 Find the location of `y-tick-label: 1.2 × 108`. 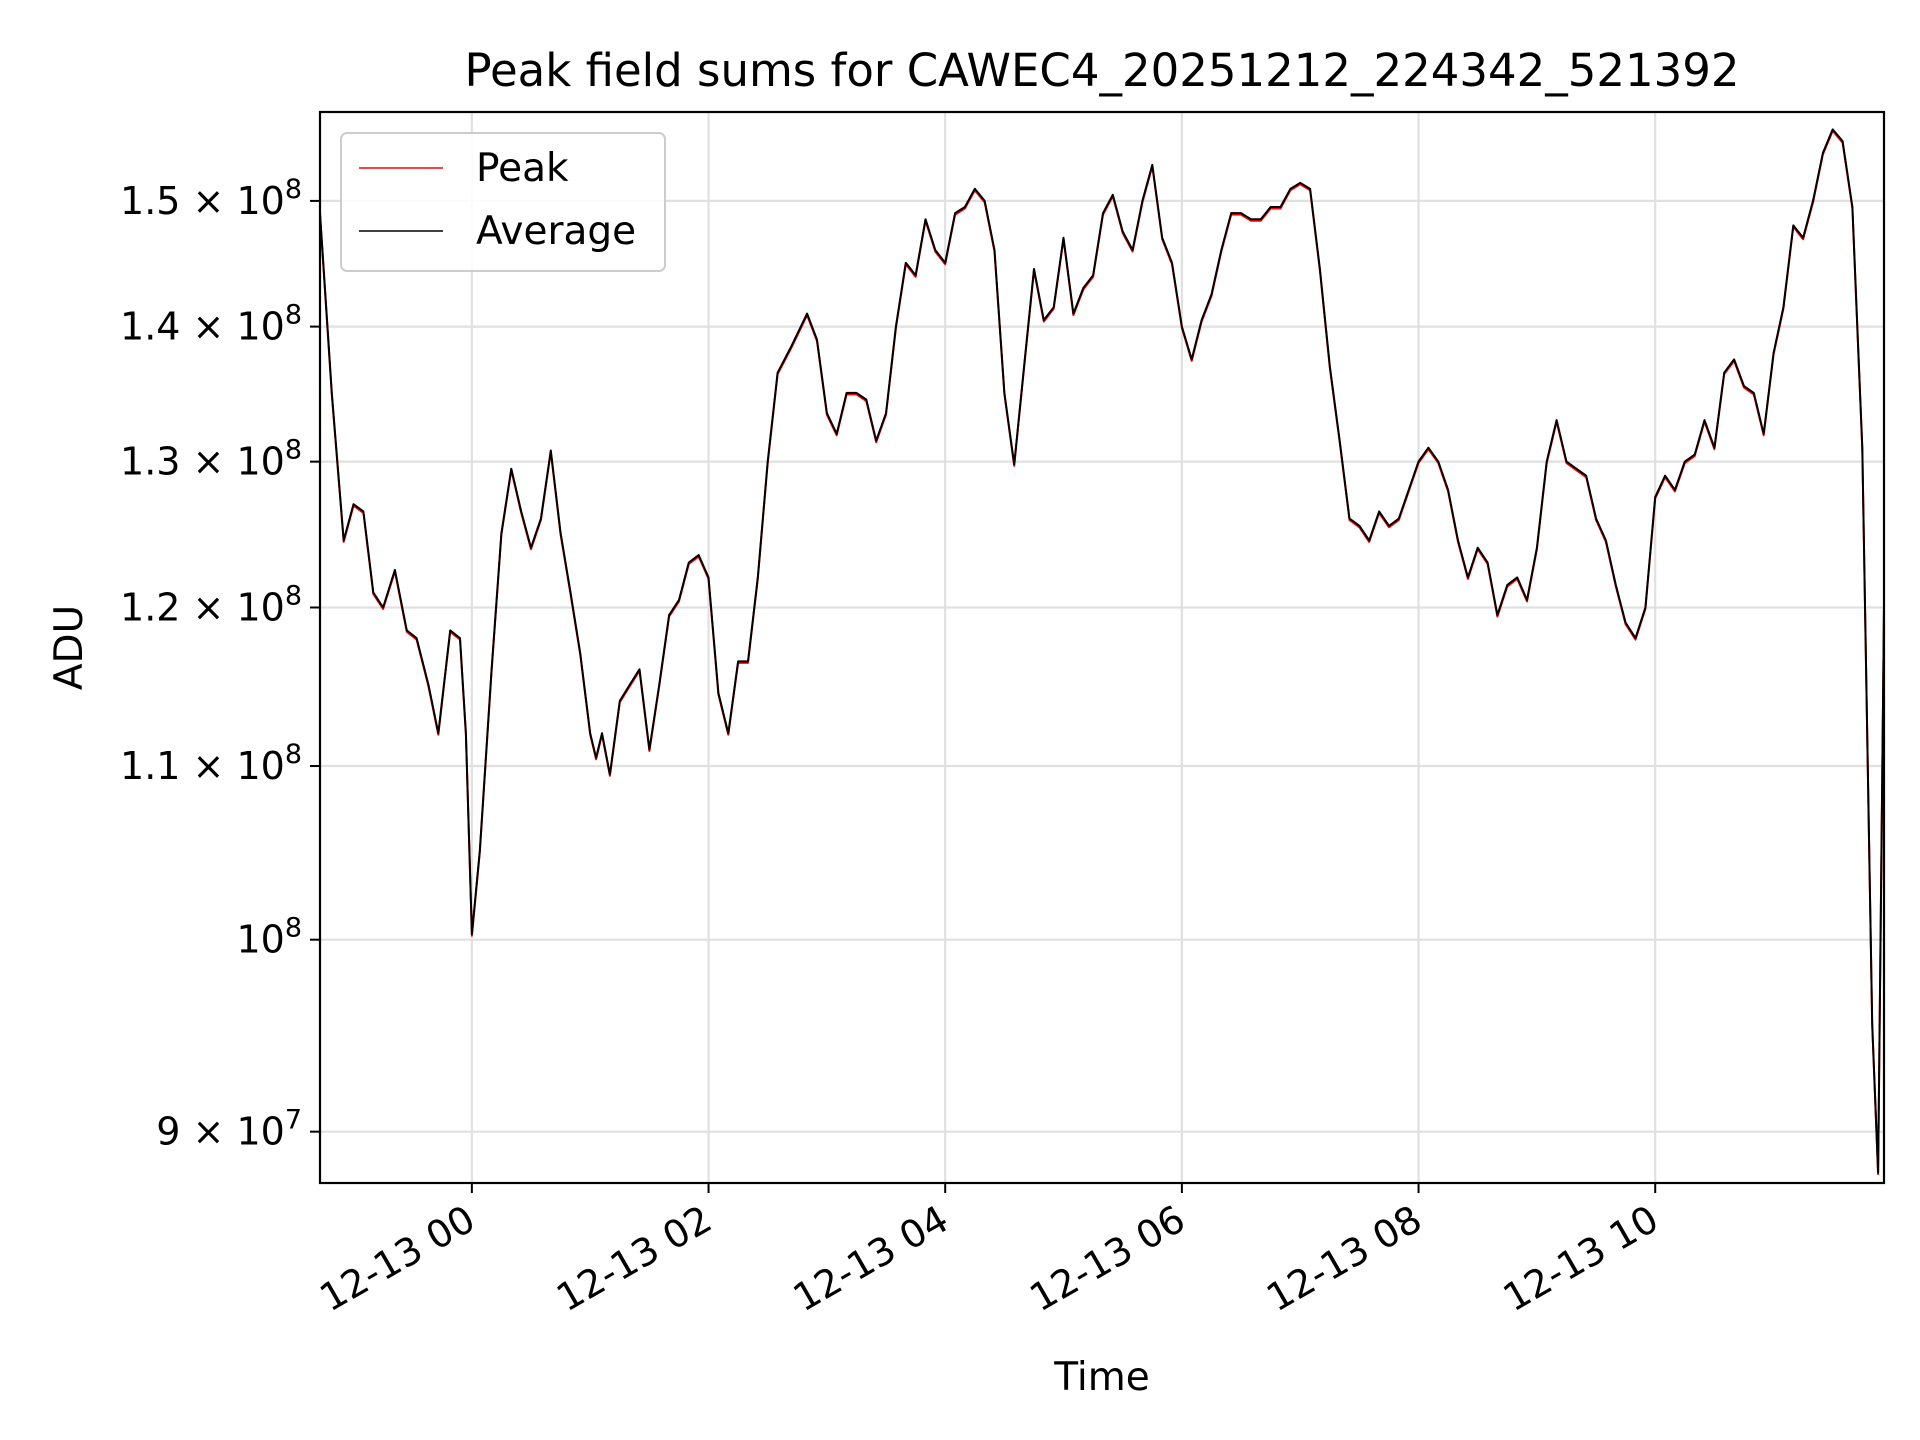

y-tick-label: 1.2 × 108 is located at coordinates (211, 604).